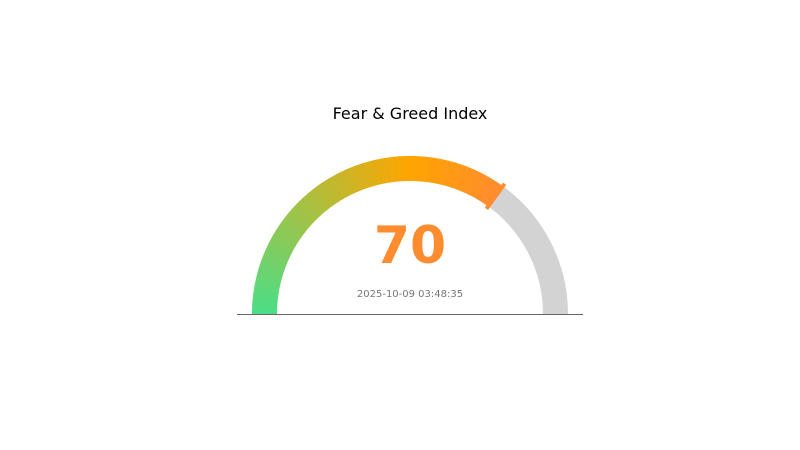  What do you see at coordinates (495, 196) in the screenshot?
I see `value-marker` at bounding box center [495, 196].